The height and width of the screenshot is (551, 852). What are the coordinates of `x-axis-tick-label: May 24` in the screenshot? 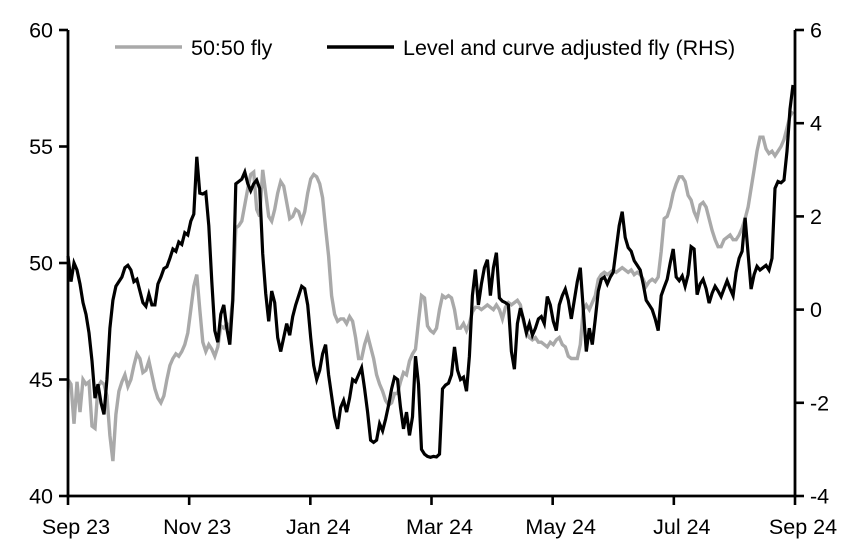 It's located at (560, 527).